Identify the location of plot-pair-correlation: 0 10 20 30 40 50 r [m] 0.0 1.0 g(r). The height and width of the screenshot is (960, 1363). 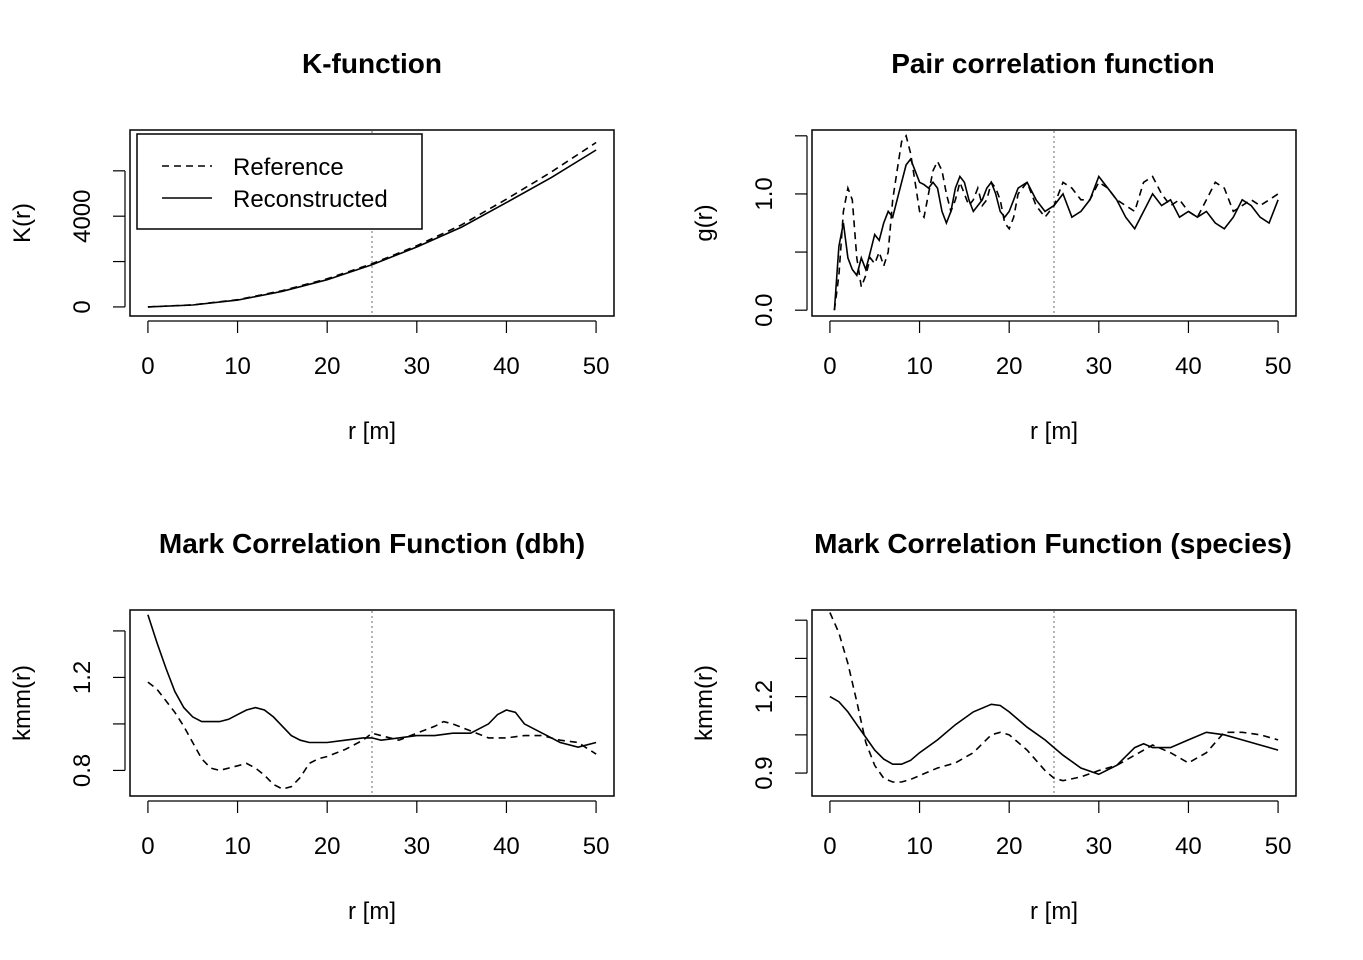
(994, 287).